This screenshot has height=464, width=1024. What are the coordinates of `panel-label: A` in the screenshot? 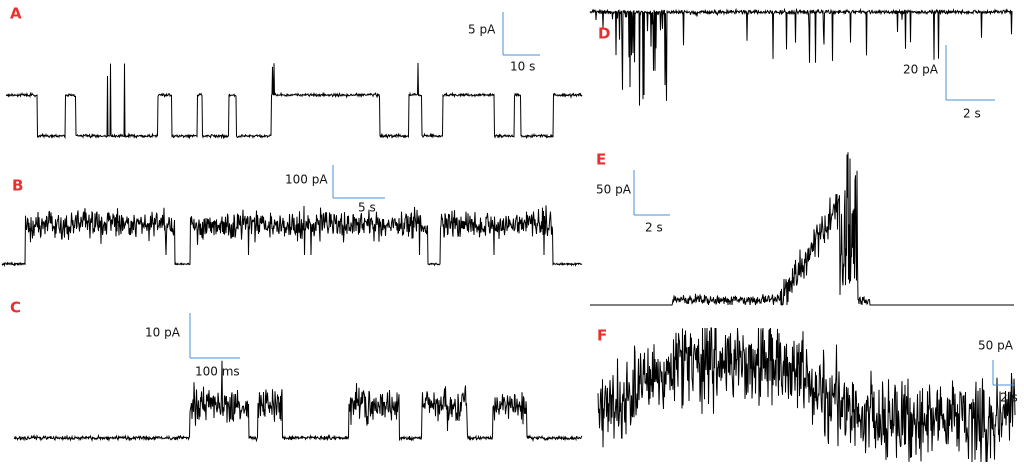 It's located at (16, 14).